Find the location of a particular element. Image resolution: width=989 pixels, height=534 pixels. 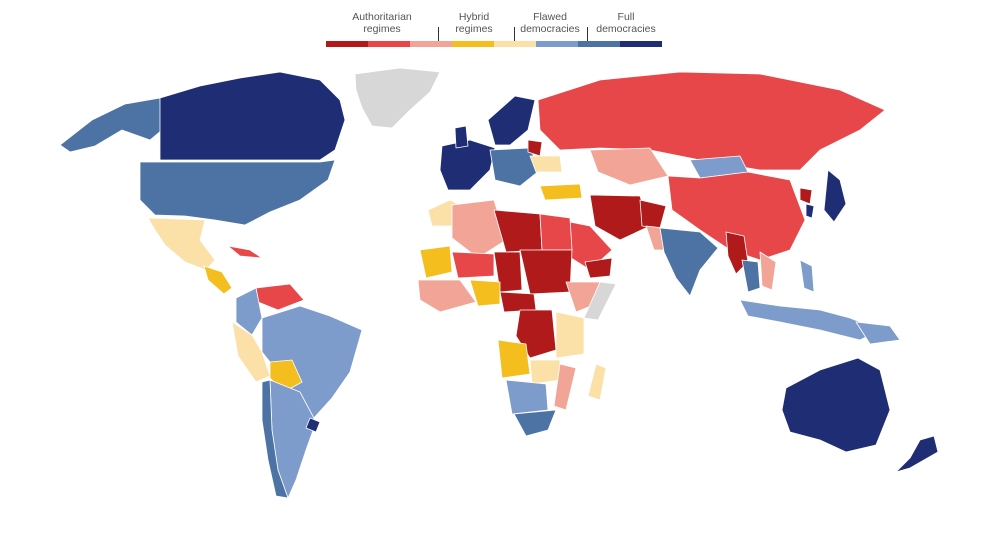

legend-authoritarian: Authoritarian regimes is located at coordinates (382, 23).